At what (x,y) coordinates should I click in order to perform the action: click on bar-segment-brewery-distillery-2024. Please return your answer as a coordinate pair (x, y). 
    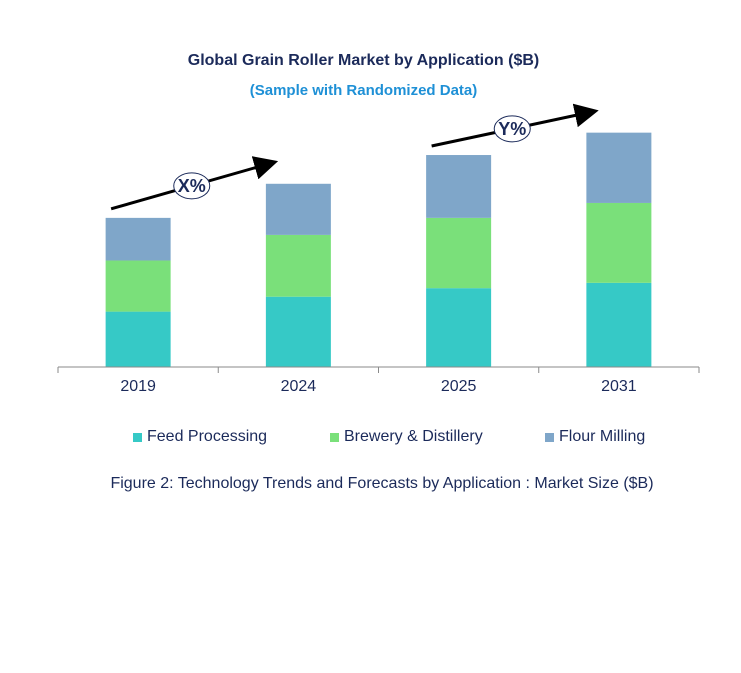
    Looking at the image, I should click on (298, 265).